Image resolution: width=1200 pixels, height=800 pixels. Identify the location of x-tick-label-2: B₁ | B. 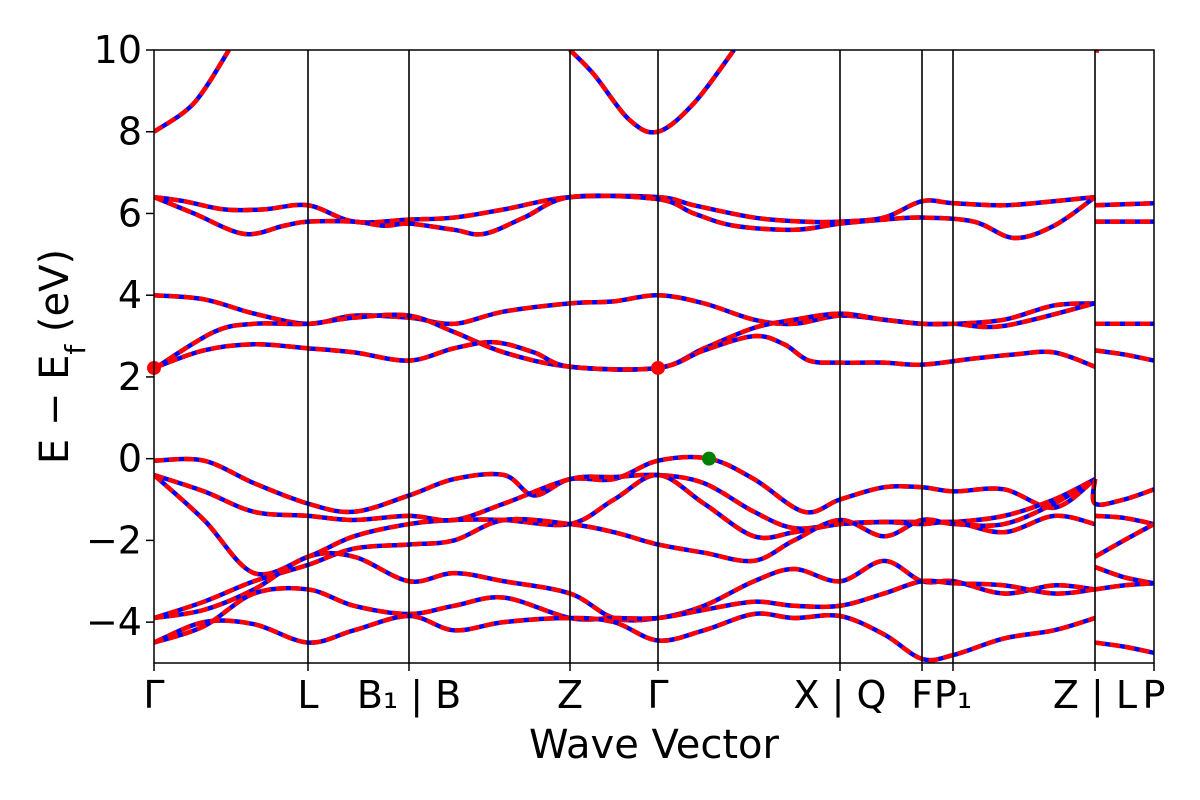
(409, 695).